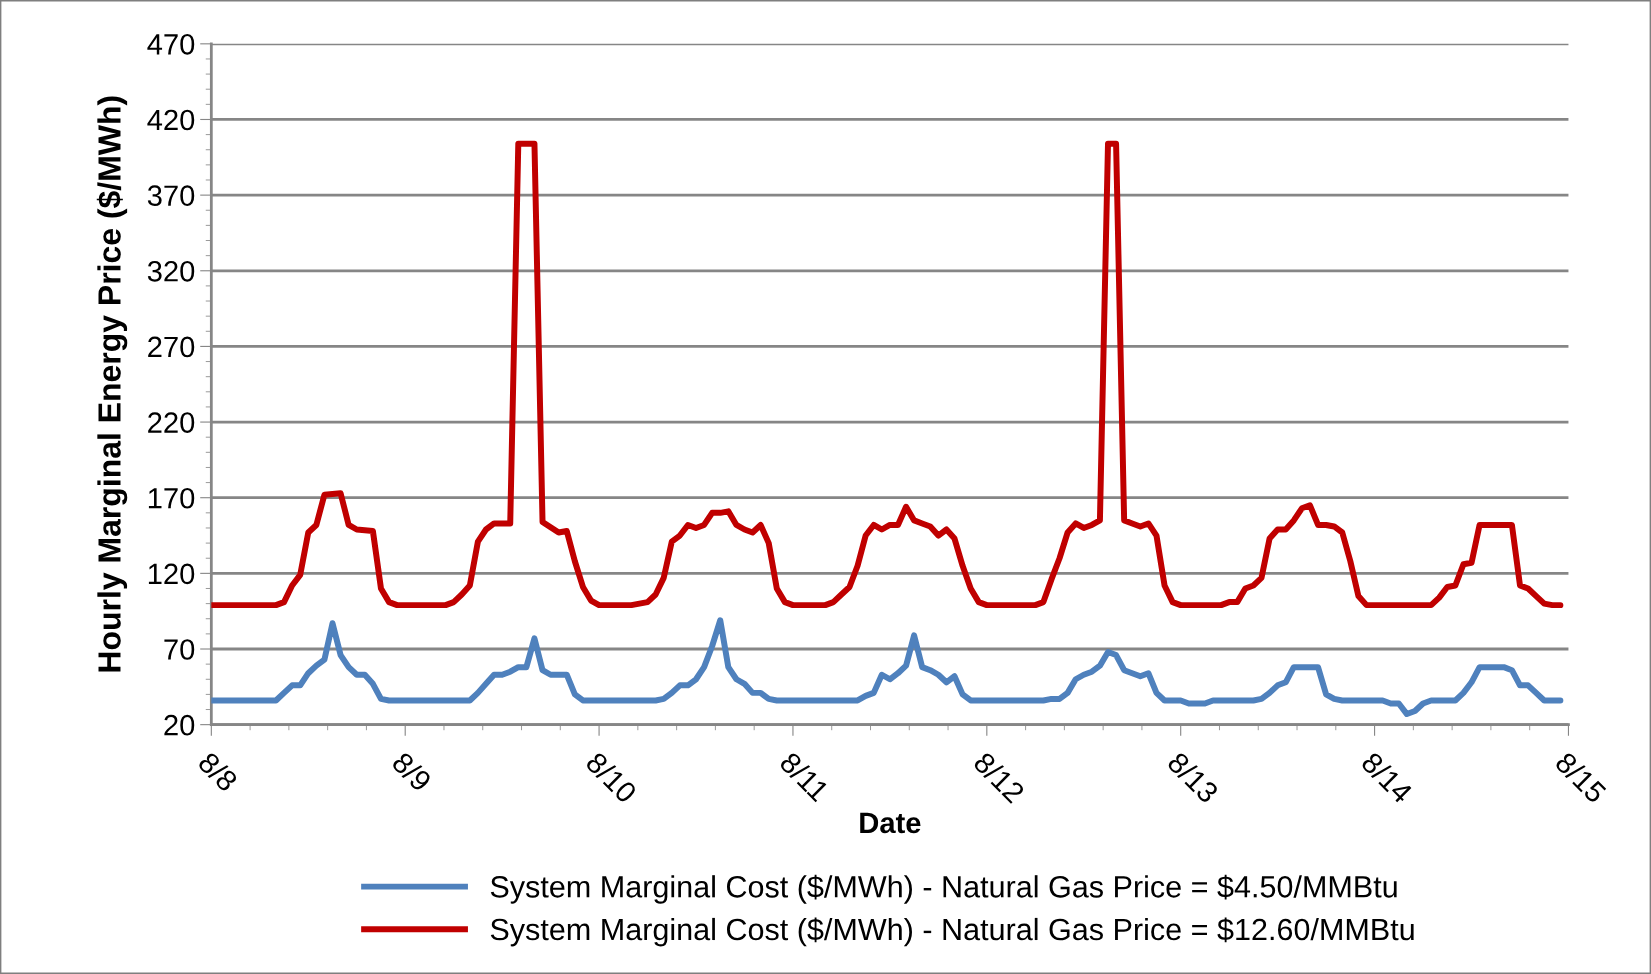 The height and width of the screenshot is (974, 1651). Describe the element at coordinates (179, 649) in the screenshot. I see `y-tick-label: 70` at that location.